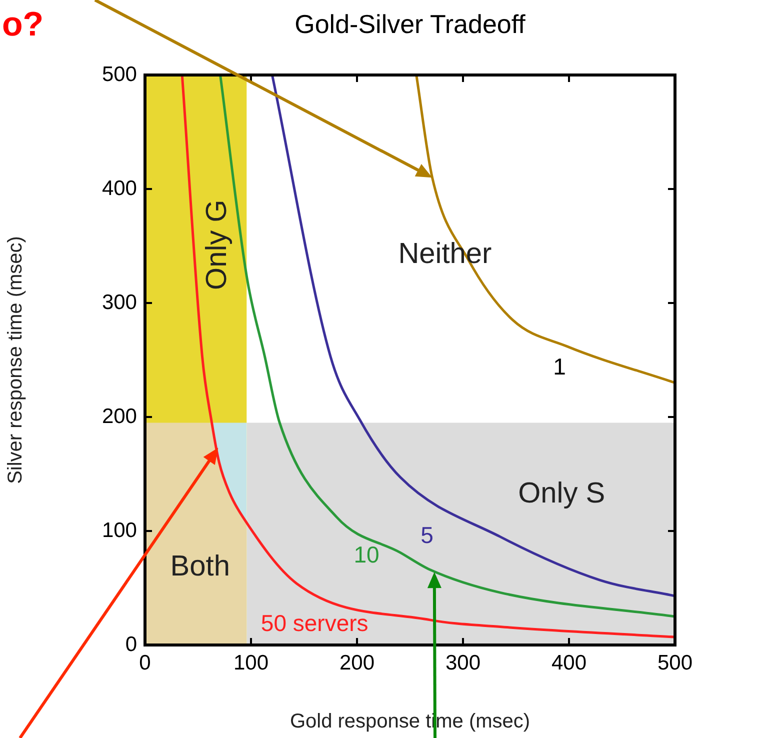 This screenshot has width=757, height=738. Describe the element at coordinates (119, 302) in the screenshot. I see `y-tick-label: 300` at that location.